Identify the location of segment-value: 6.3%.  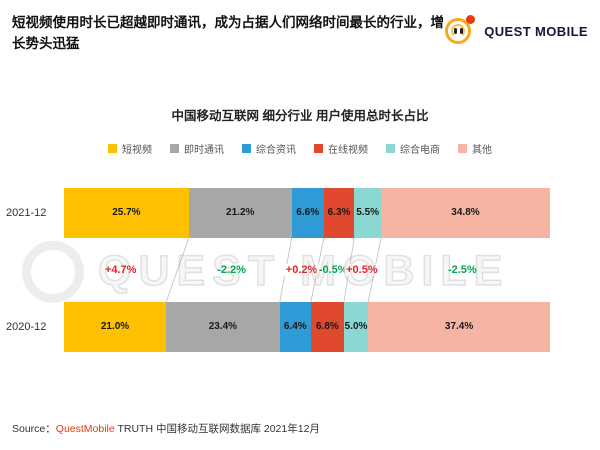
(339, 213).